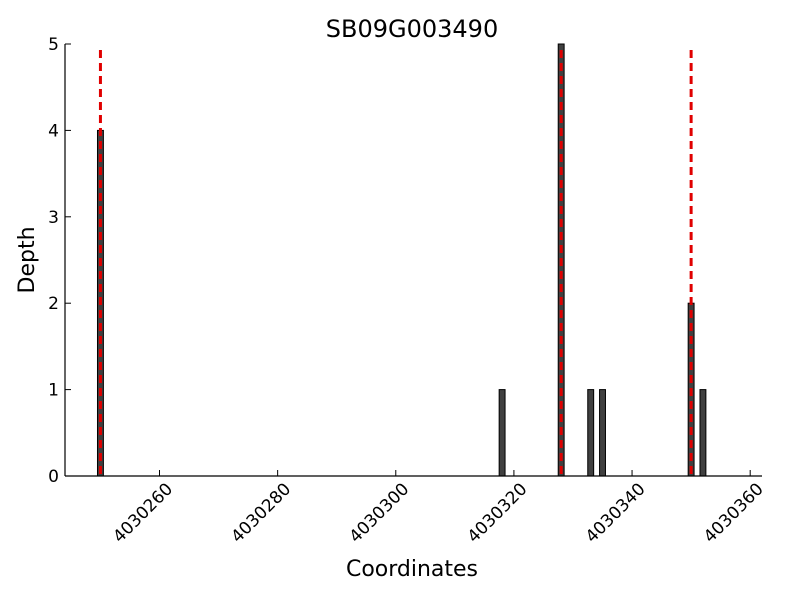 The height and width of the screenshot is (600, 800). I want to click on x-tick-label-1: 4030280, so click(261, 513).